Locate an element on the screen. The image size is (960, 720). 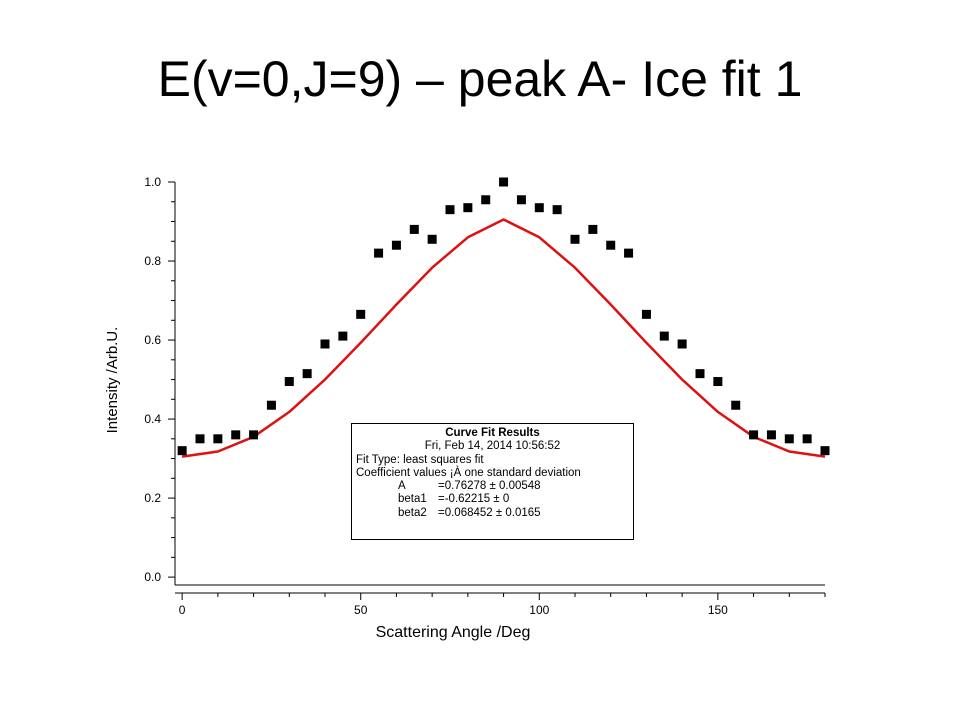
fit-header: Curve Fit Results is located at coordinates (492, 433).